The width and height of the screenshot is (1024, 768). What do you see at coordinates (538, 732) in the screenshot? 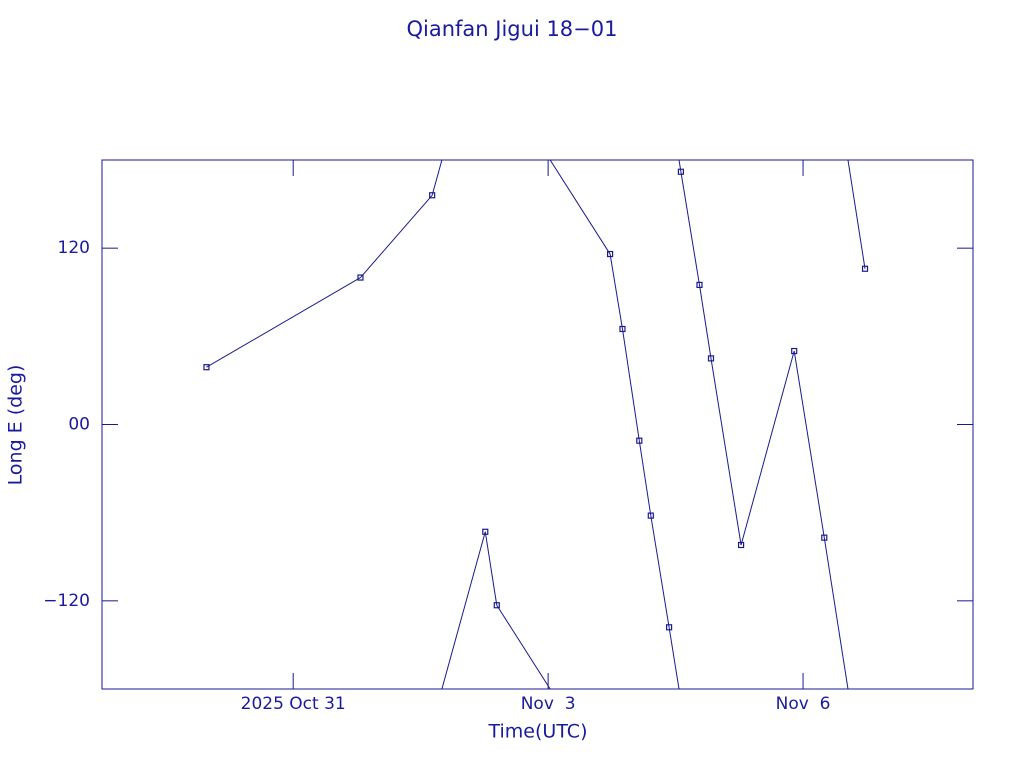
I see `x-axis-label: Time(UTC)` at bounding box center [538, 732].